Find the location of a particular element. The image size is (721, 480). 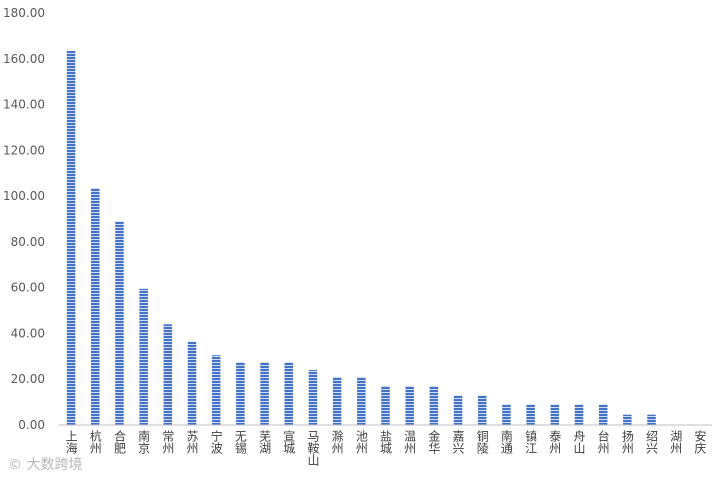

x-tick-label: 芜湖 is located at coordinates (265, 442).